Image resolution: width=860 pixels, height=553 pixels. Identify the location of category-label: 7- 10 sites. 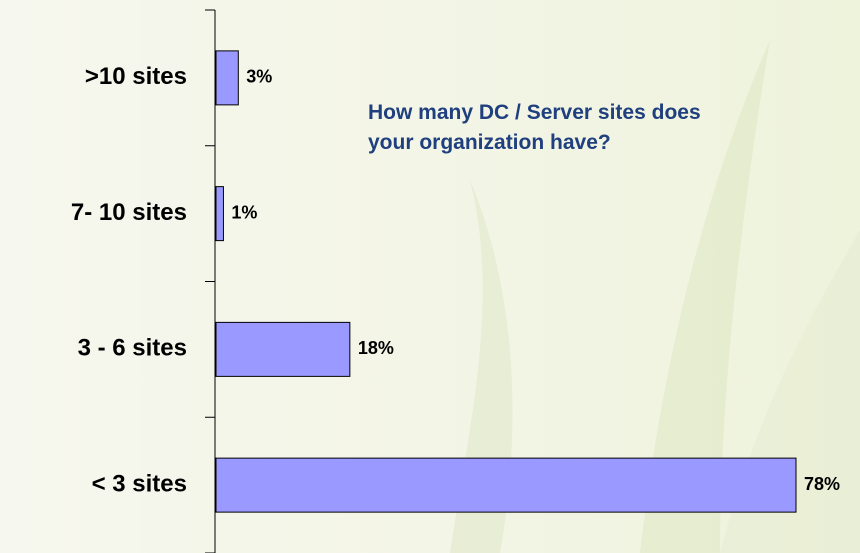
(129, 212).